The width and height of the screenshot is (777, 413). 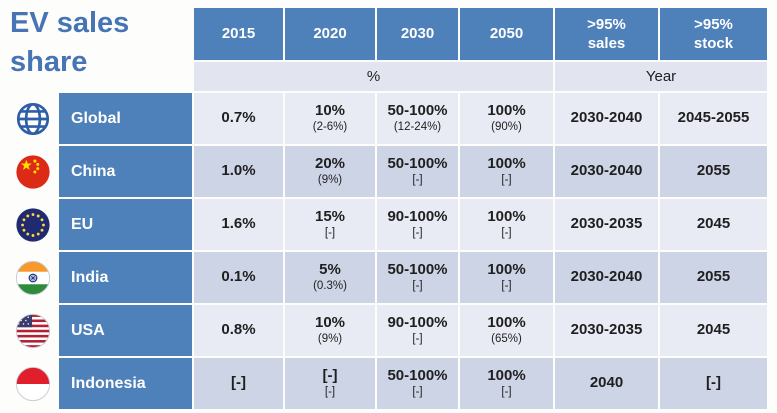 I want to click on region-label: Indonesia, so click(x=125, y=383).